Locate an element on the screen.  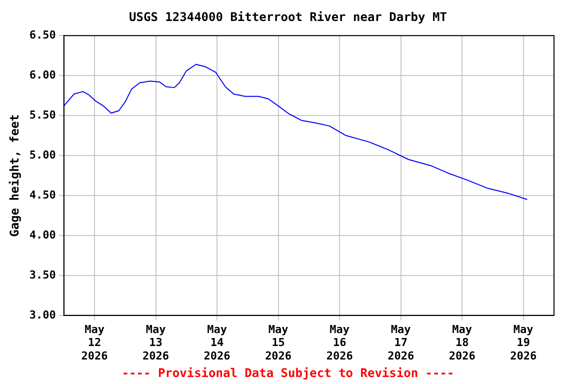
x-tick-label: May 16 2026 is located at coordinates (340, 342).